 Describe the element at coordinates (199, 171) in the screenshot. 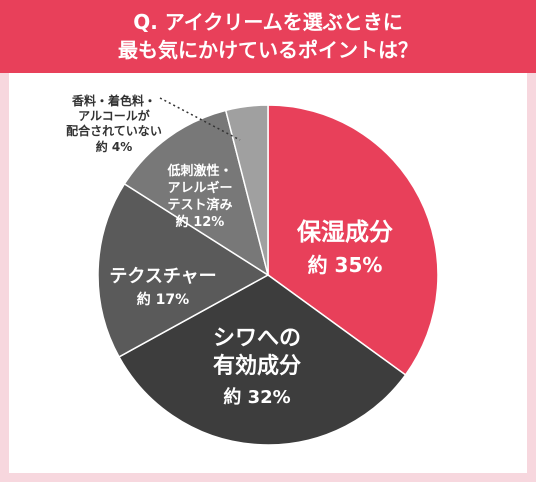

I see `slice-label-4-line-1: 低刺激性・` at that location.